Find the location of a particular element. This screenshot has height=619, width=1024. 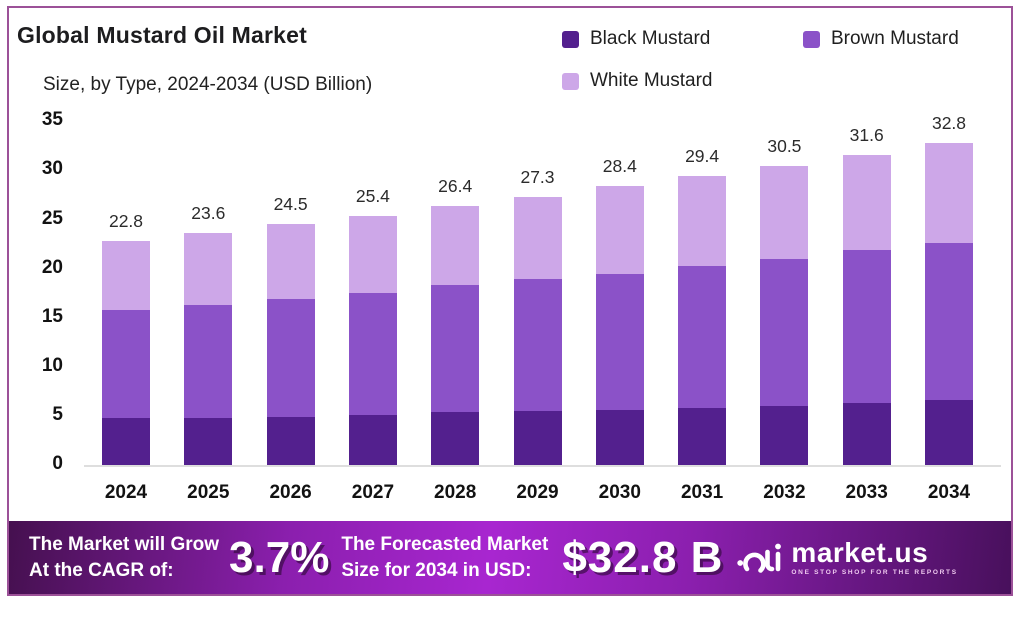

x-axis-label-2034: 2034 is located at coordinates (949, 492).